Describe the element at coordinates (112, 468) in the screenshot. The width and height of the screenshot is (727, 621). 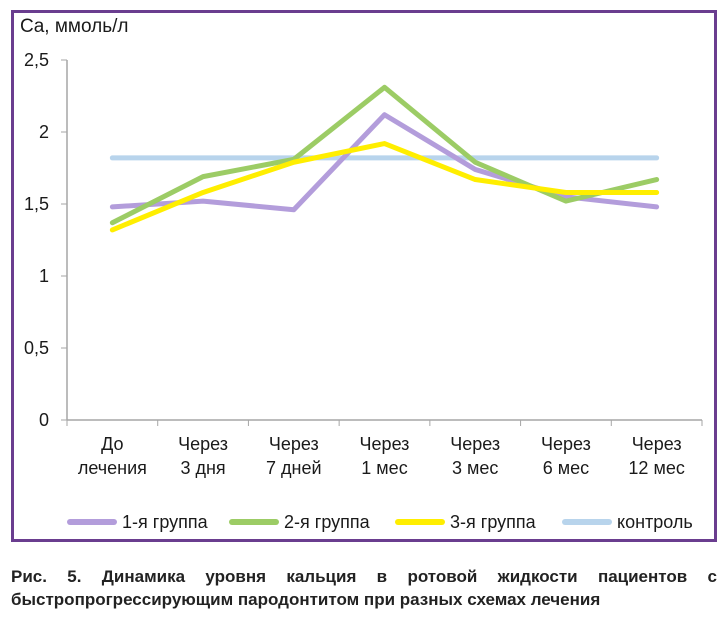
I see `x-tick-label: лечения` at that location.